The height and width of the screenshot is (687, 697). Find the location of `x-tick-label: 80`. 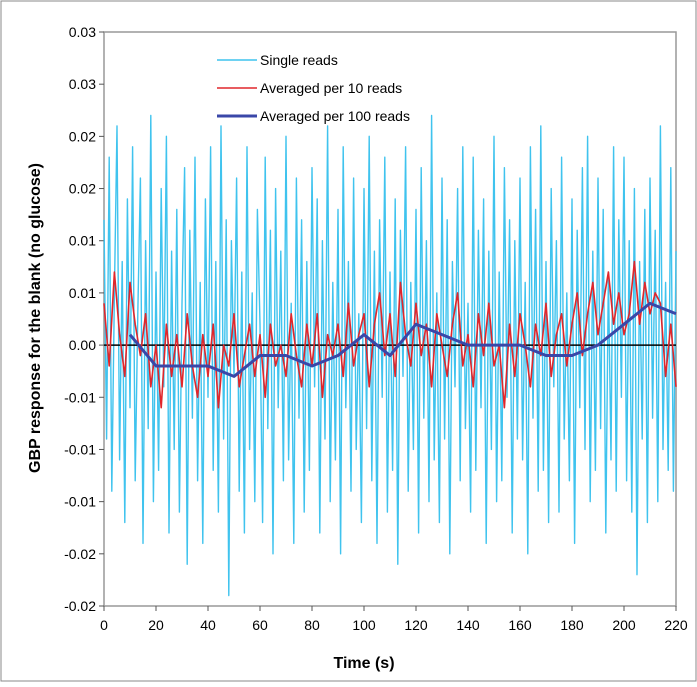

x-tick-label: 80 is located at coordinates (312, 625).